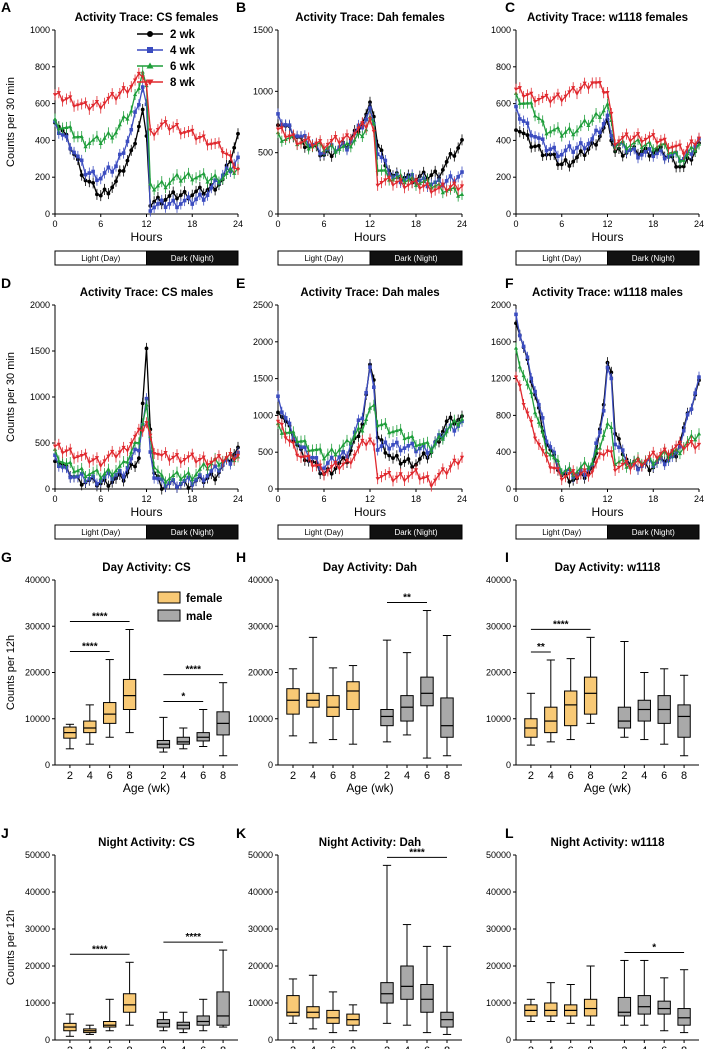 Image resolution: width=723 pixels, height=1049 pixels. I want to click on female-box-8wk, so click(129, 993).